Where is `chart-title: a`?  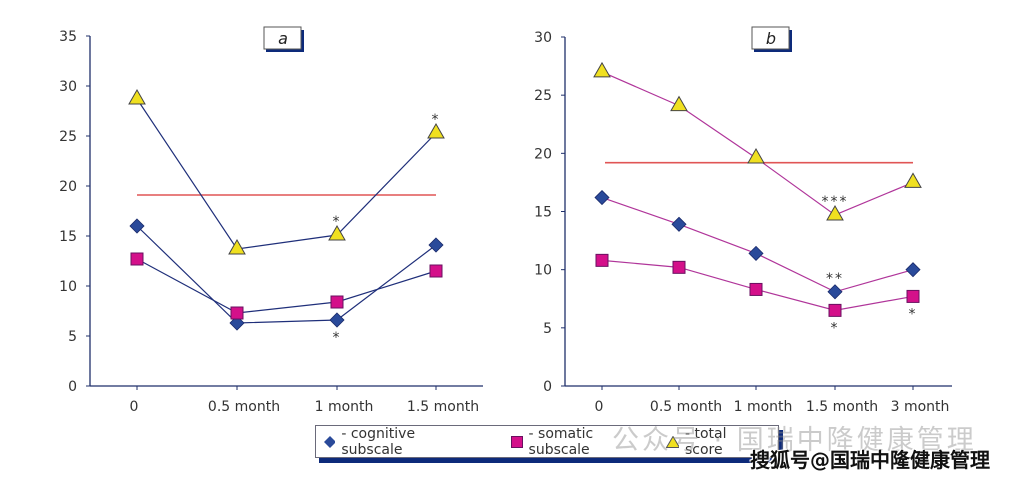
chart-title: a is located at coordinates (283, 38).